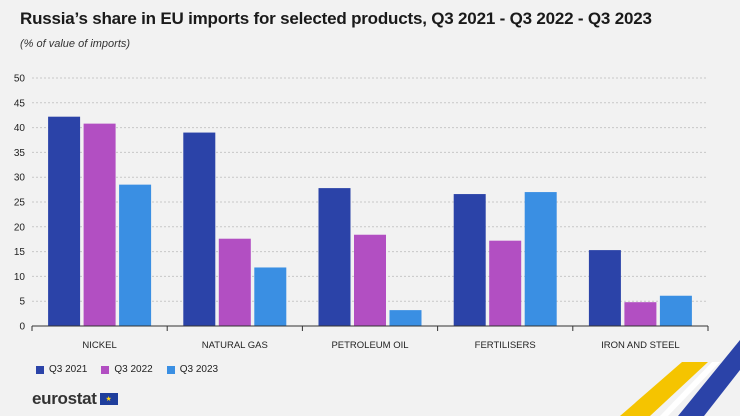 Image resolution: width=740 pixels, height=416 pixels. What do you see at coordinates (370, 328) in the screenshot?
I see `x-axis` at bounding box center [370, 328].